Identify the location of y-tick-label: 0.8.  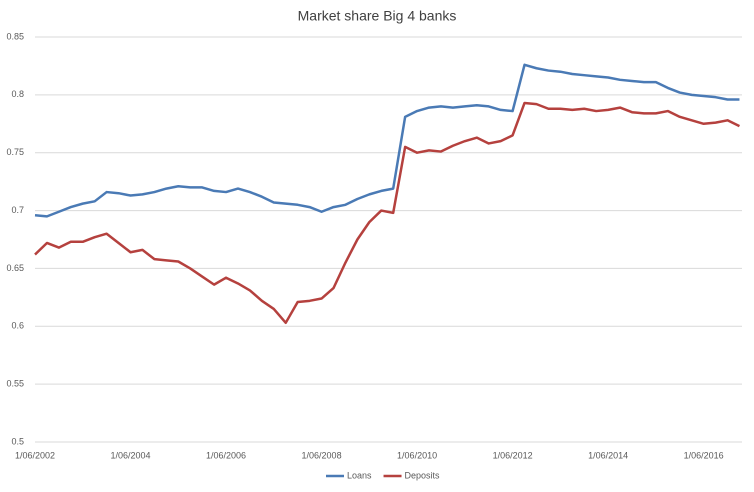
(17, 94).